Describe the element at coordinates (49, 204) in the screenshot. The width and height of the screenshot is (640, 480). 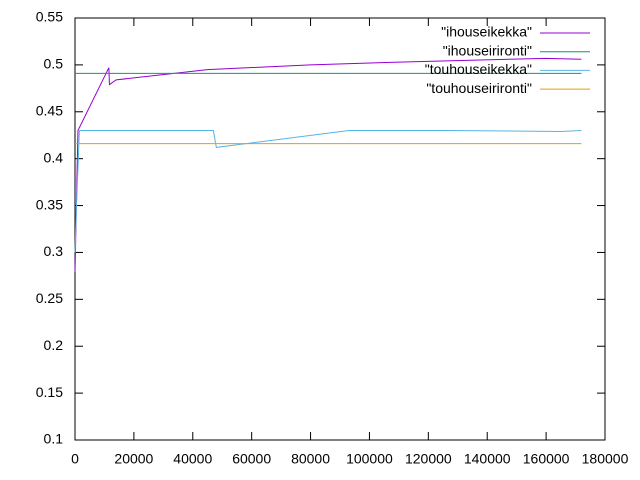
I see `y-tick-label: 0.35` at that location.